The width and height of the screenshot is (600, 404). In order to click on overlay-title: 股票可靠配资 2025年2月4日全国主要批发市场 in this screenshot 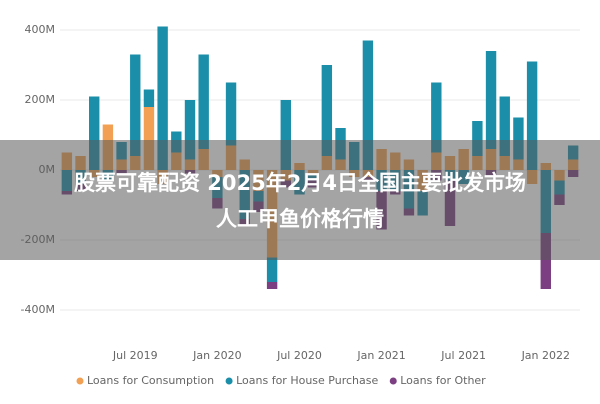, I will do `click(300, 183)`.